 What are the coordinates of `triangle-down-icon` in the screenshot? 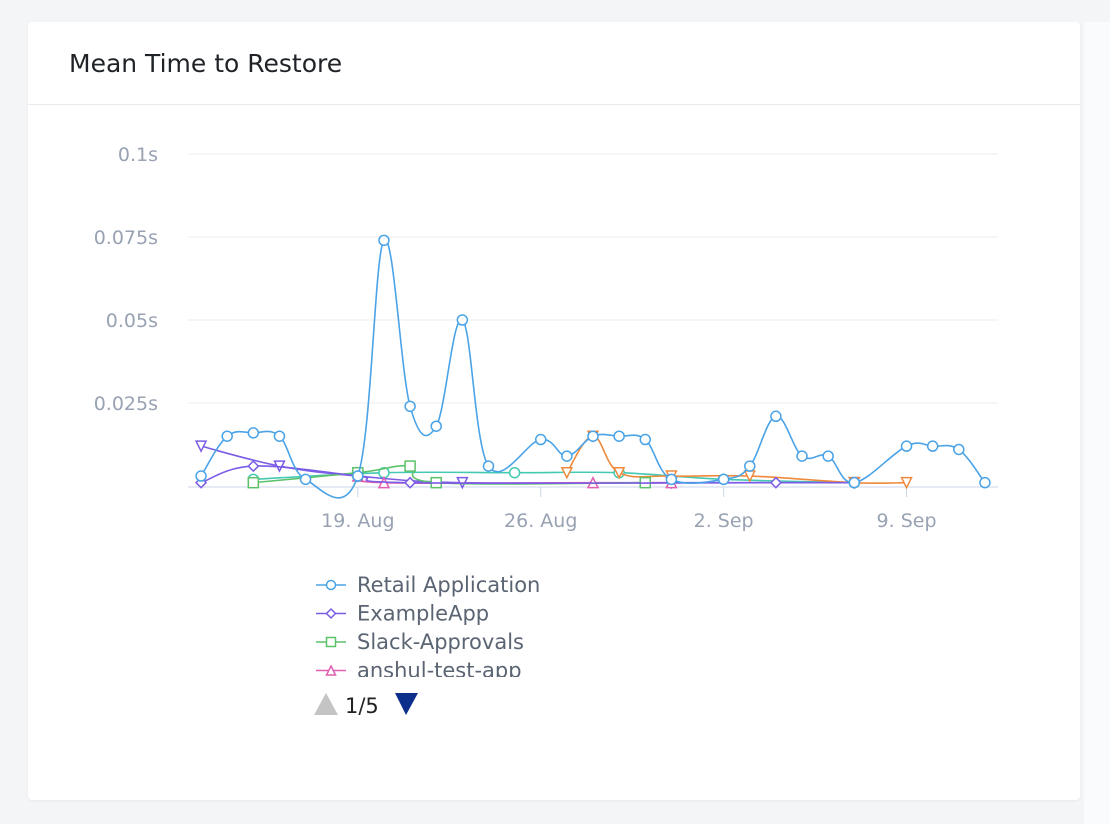 It's located at (406, 704).